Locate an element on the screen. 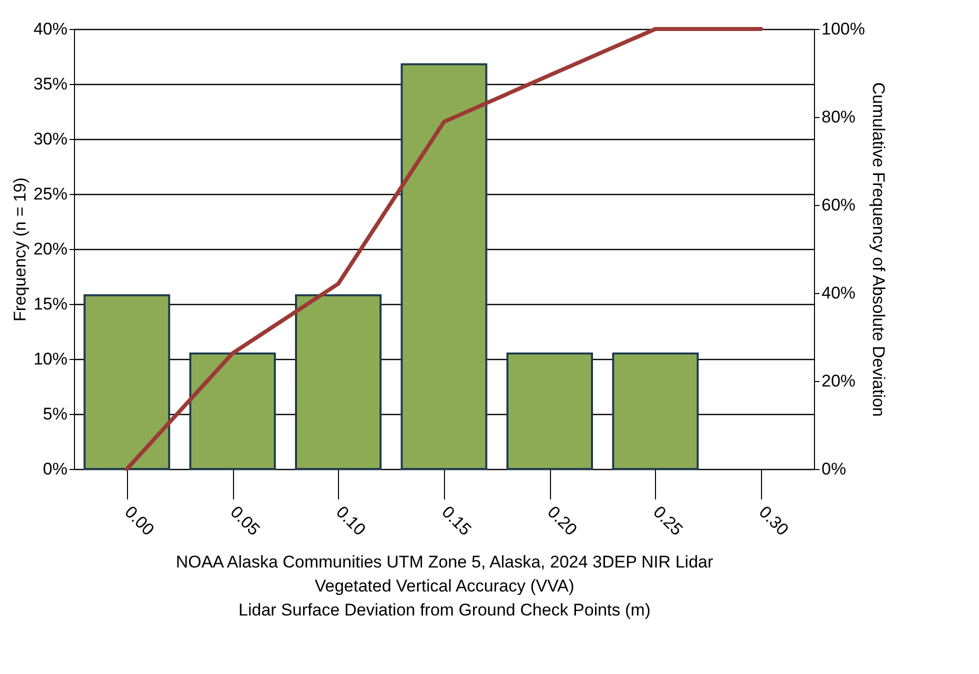 The image size is (979, 674). y-tick-label: 5% is located at coordinates (55, 414).